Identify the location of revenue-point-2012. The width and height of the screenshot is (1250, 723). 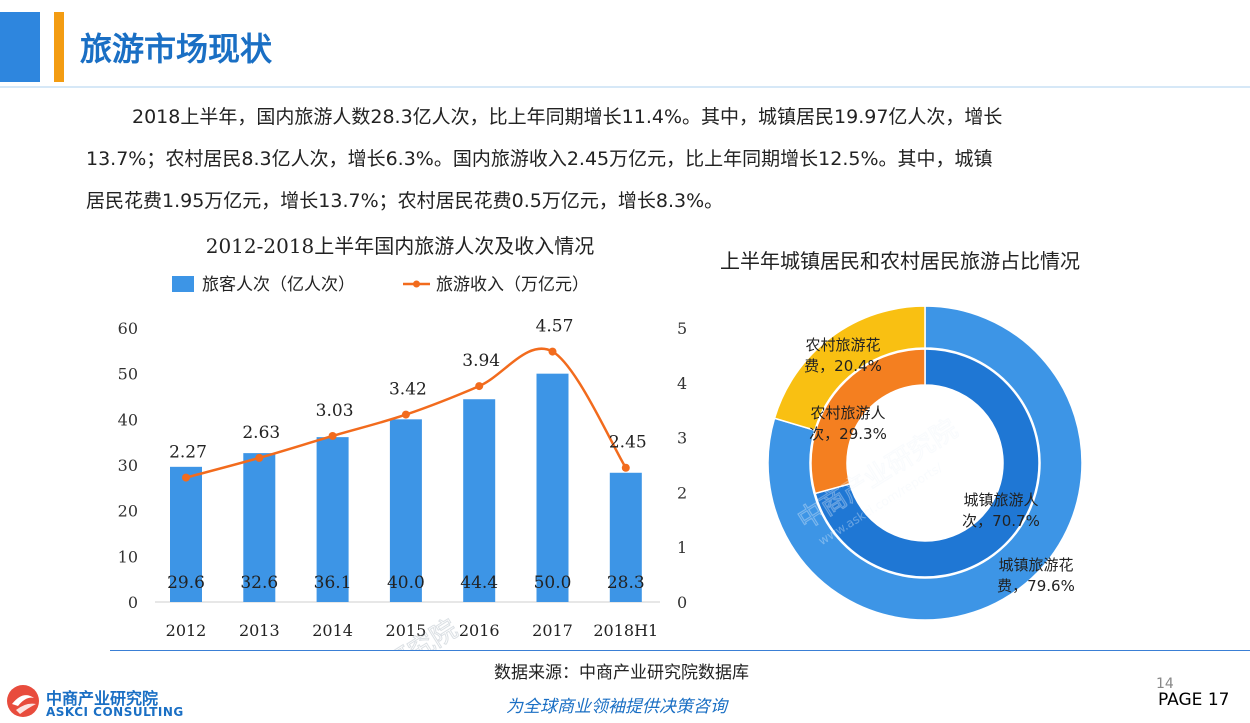
(186, 477).